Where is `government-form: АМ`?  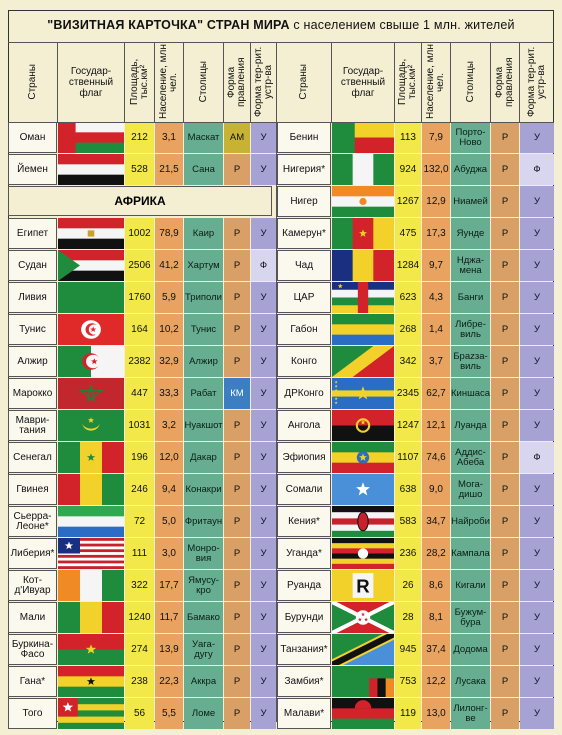 government-form: АМ is located at coordinates (237, 137).